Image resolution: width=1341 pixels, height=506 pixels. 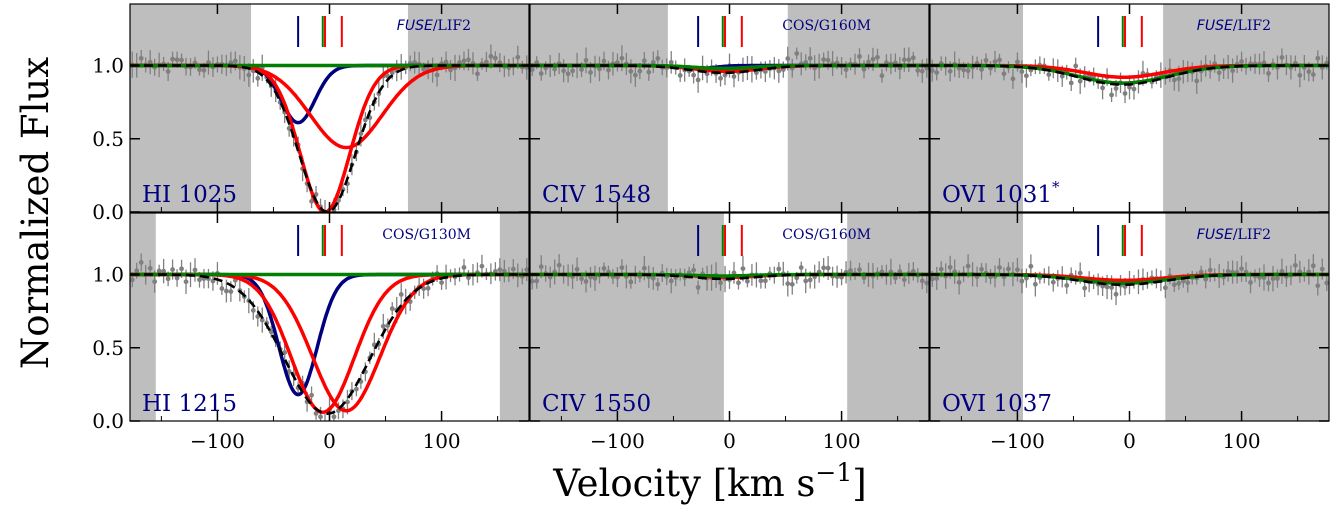 What do you see at coordinates (709, 481) in the screenshot?
I see `x-axis-label: Velocity [km s−1]` at bounding box center [709, 481].